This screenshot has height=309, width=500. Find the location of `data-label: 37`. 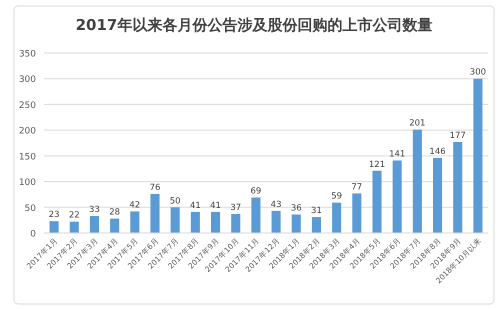

data-label: 37 is located at coordinates (236, 207).